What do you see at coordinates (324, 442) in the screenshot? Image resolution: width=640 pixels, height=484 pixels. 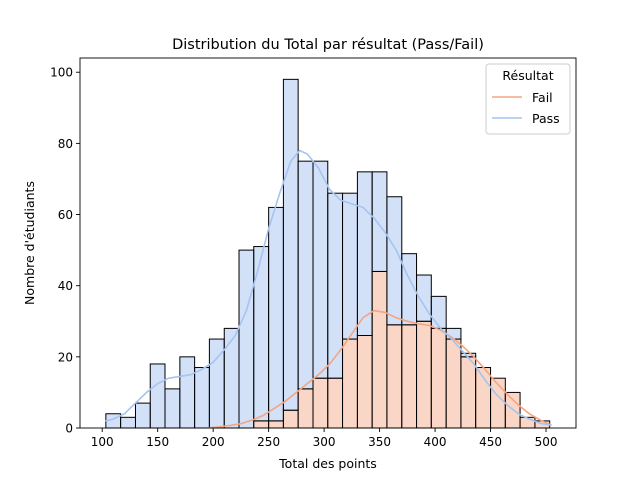 I see `x-tick-label: 300` at bounding box center [324, 442].